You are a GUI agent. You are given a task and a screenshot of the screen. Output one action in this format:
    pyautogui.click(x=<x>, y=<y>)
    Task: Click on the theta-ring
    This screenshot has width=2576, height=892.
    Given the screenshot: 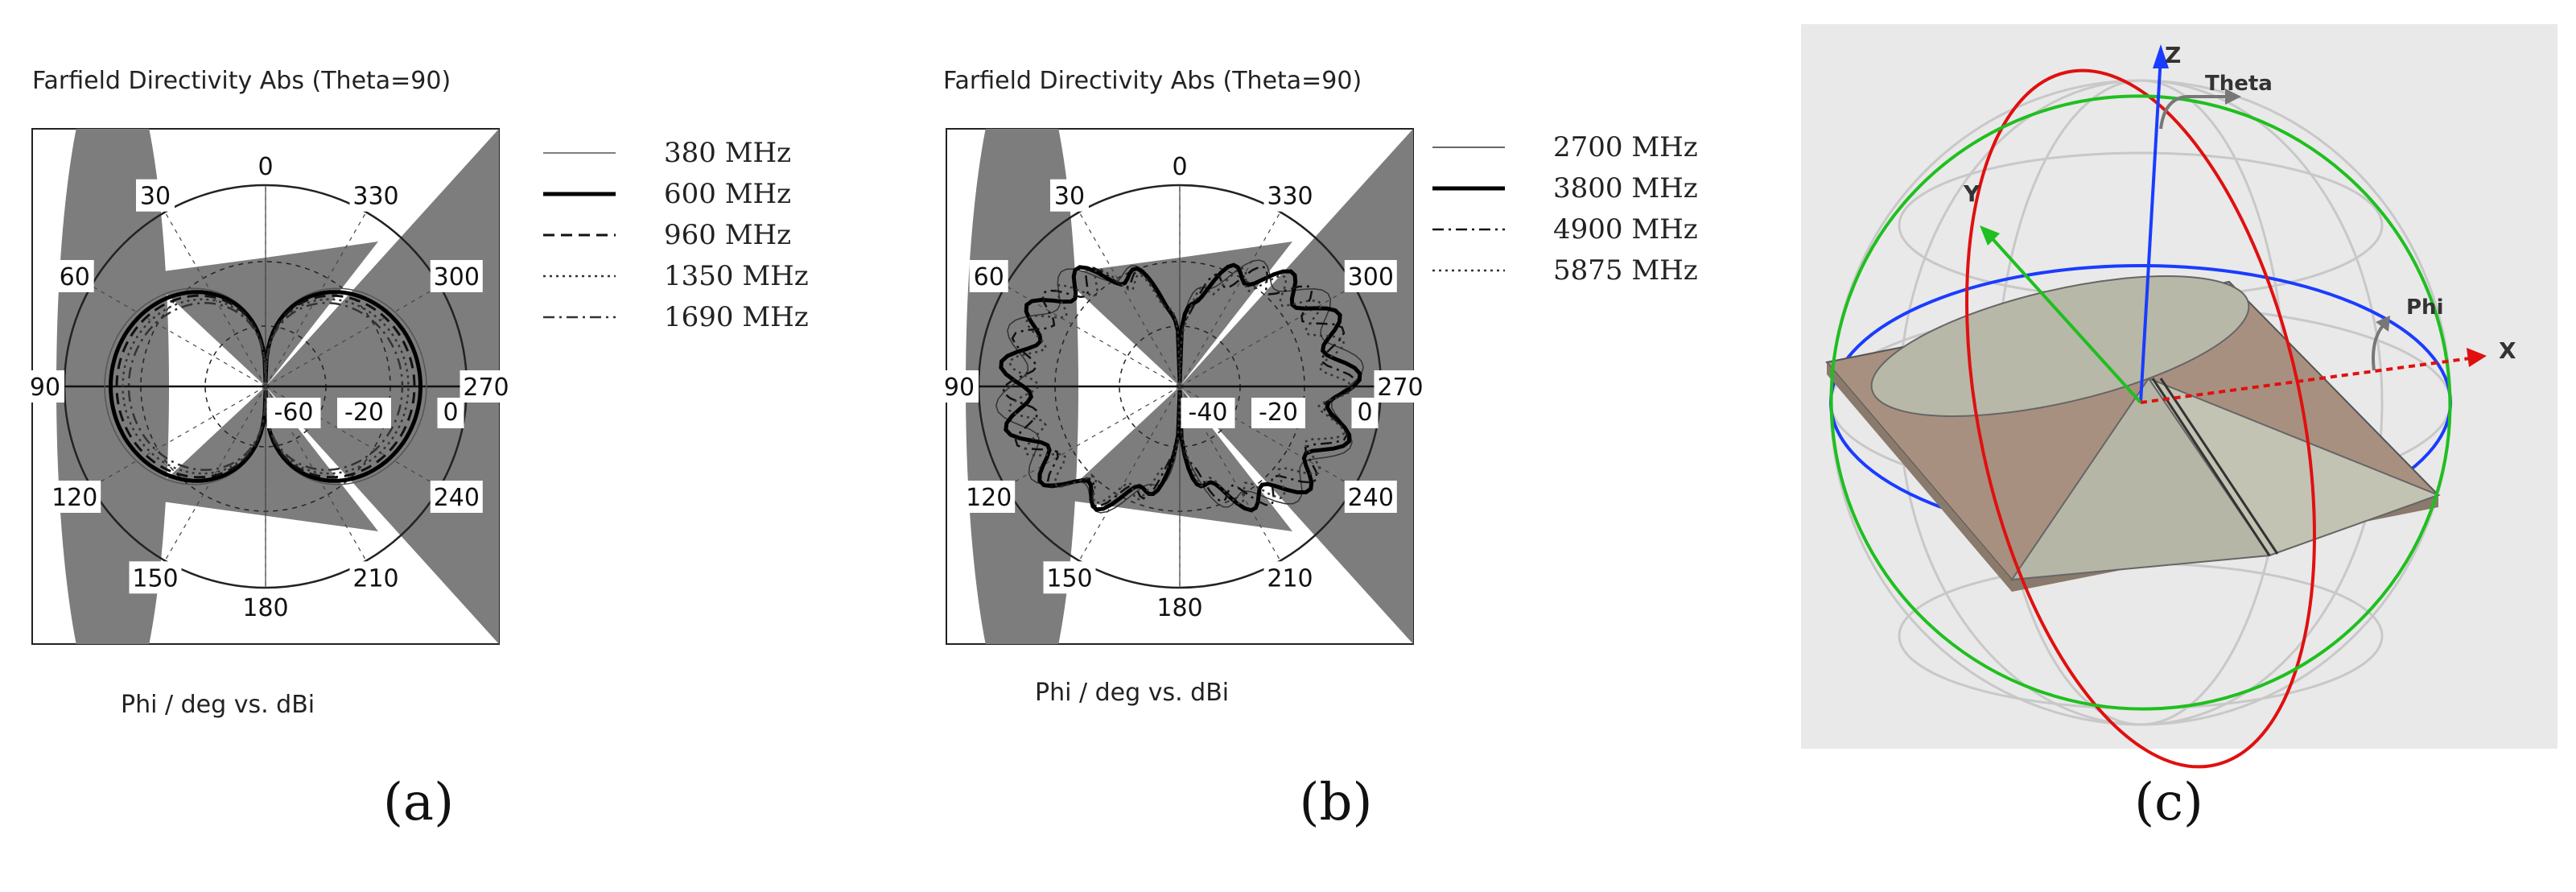 What is the action you would take?
    pyautogui.click(x=2140, y=418)
    